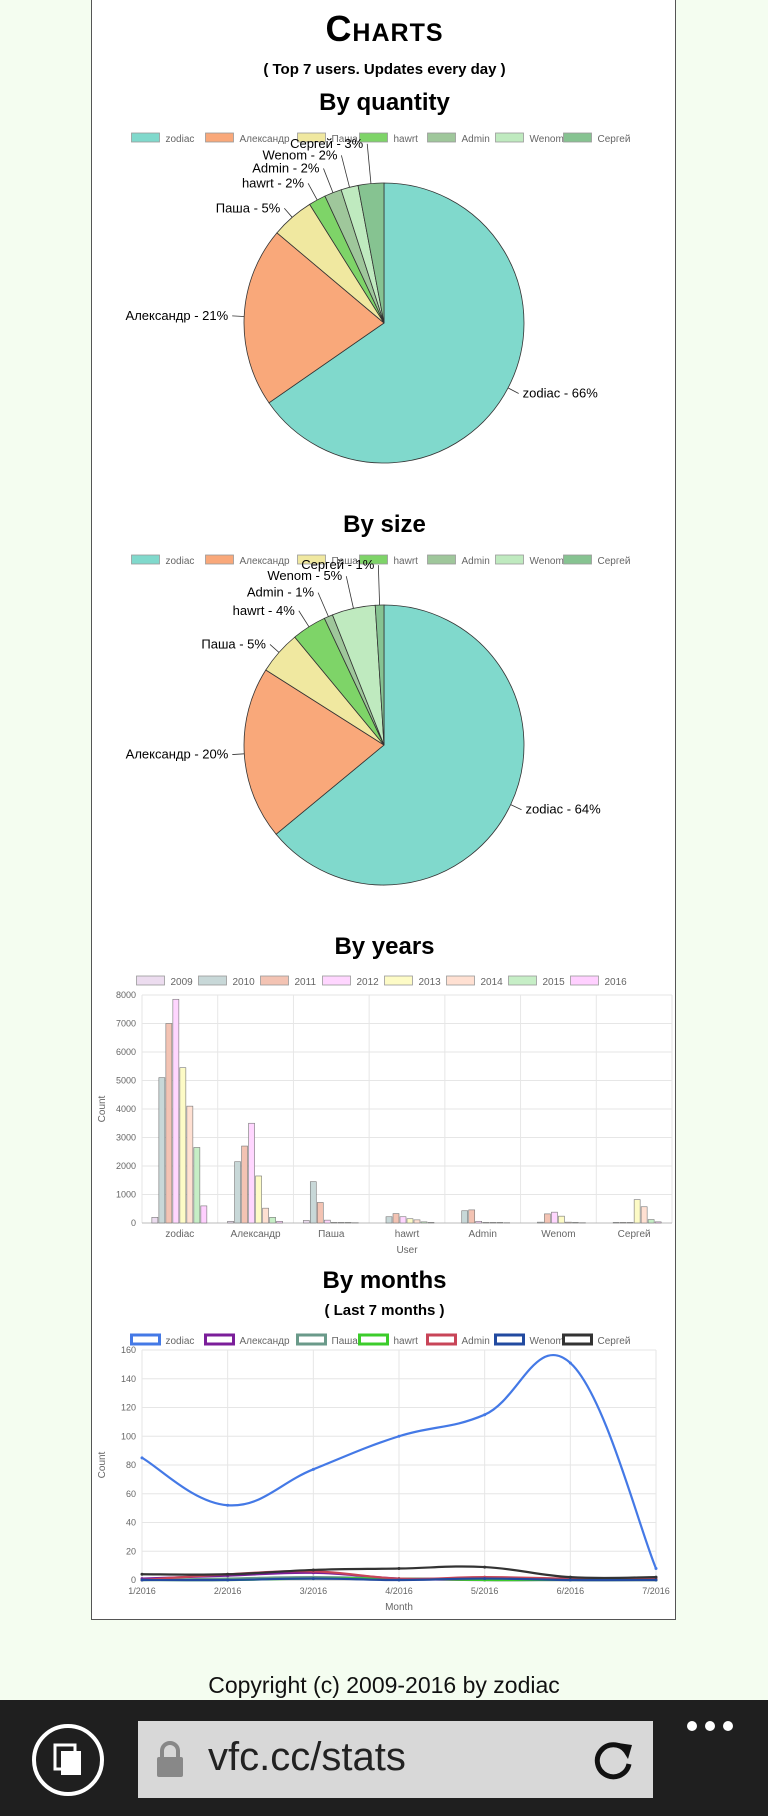 Image resolution: width=768 pixels, height=1816 pixels. I want to click on refresh-icon, so click(613, 1760).